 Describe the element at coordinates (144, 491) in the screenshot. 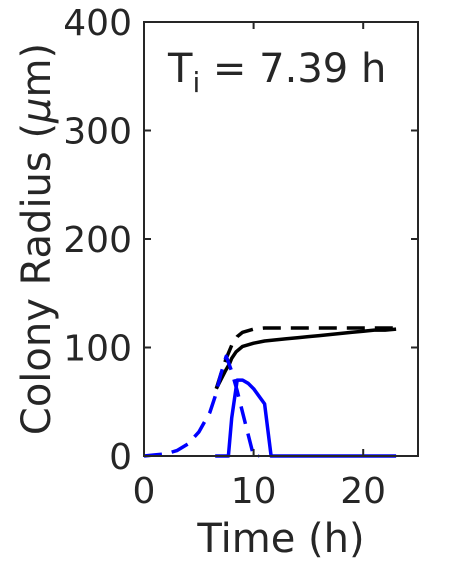

I see `x-tick-label: 0` at that location.